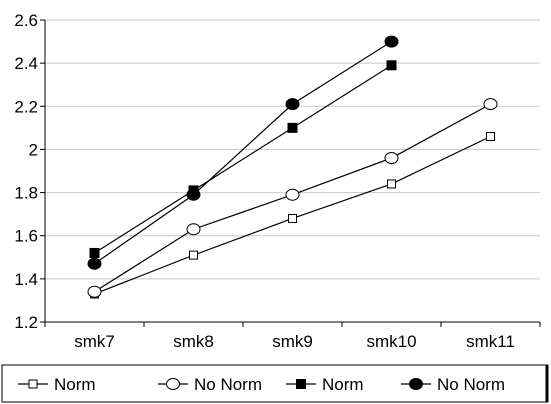 Image resolution: width=551 pixels, height=404 pixels. I want to click on y-tick-label: 2.6, so click(26, 20).